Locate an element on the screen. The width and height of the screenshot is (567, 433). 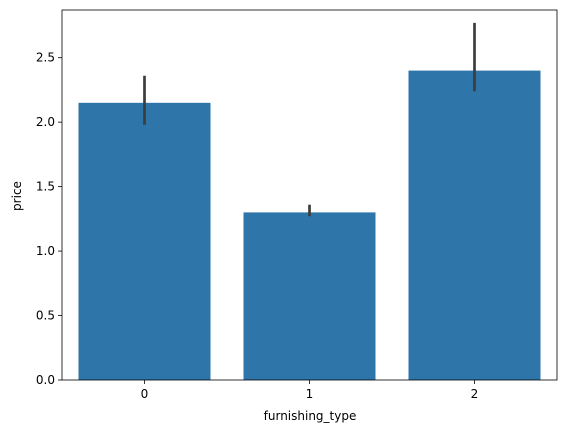
x-axis-label: furnishing_type is located at coordinates (310, 416).